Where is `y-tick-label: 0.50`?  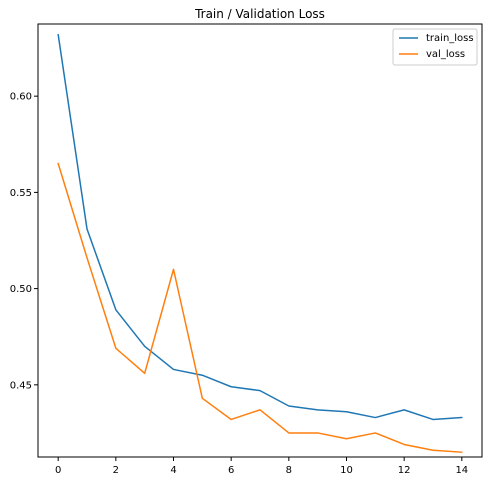
y-tick-label: 0.50 is located at coordinates (21, 289).